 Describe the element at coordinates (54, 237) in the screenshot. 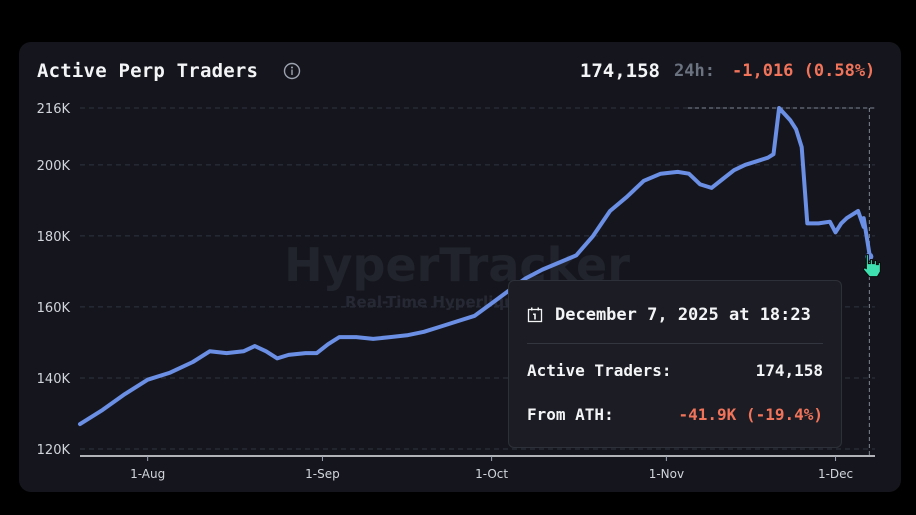

I see `y-tick-label: 180K` at that location.